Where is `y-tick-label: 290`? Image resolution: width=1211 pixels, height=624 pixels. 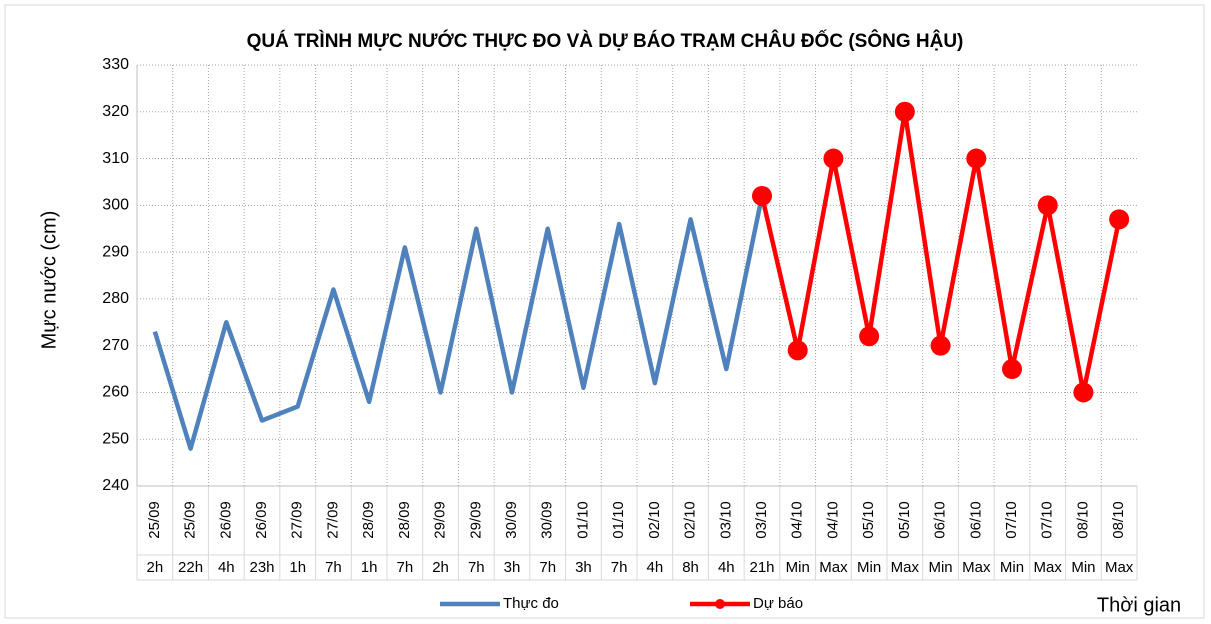 y-tick-label: 290 is located at coordinates (115, 251).